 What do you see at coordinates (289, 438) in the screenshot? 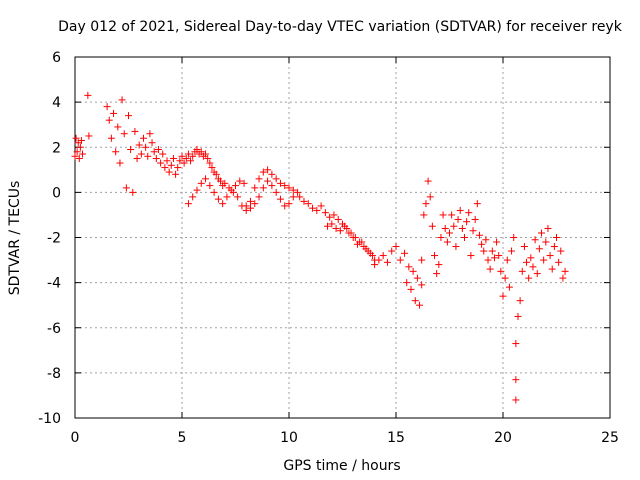
I see `x-tick-label: 10` at bounding box center [289, 438].